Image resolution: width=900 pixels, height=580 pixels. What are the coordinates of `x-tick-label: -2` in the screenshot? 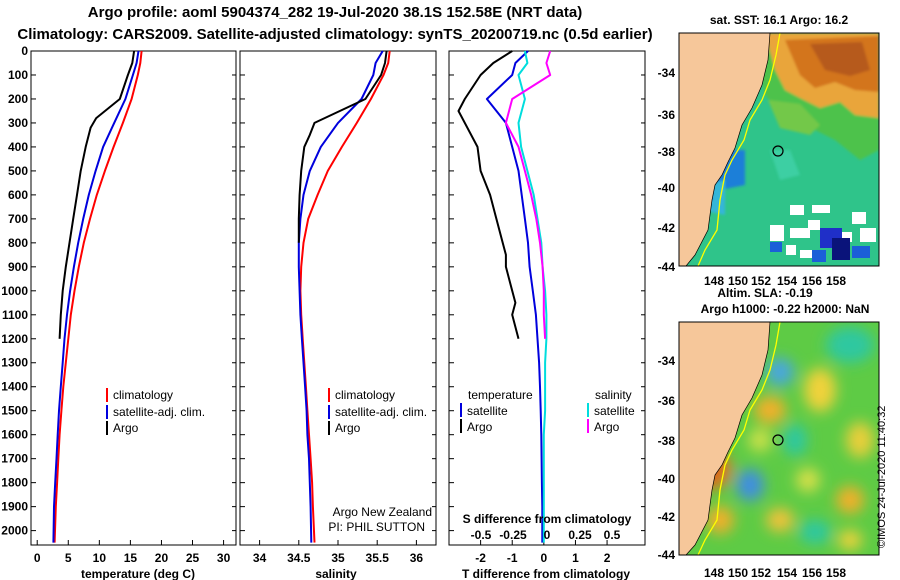 It's located at (480, 558).